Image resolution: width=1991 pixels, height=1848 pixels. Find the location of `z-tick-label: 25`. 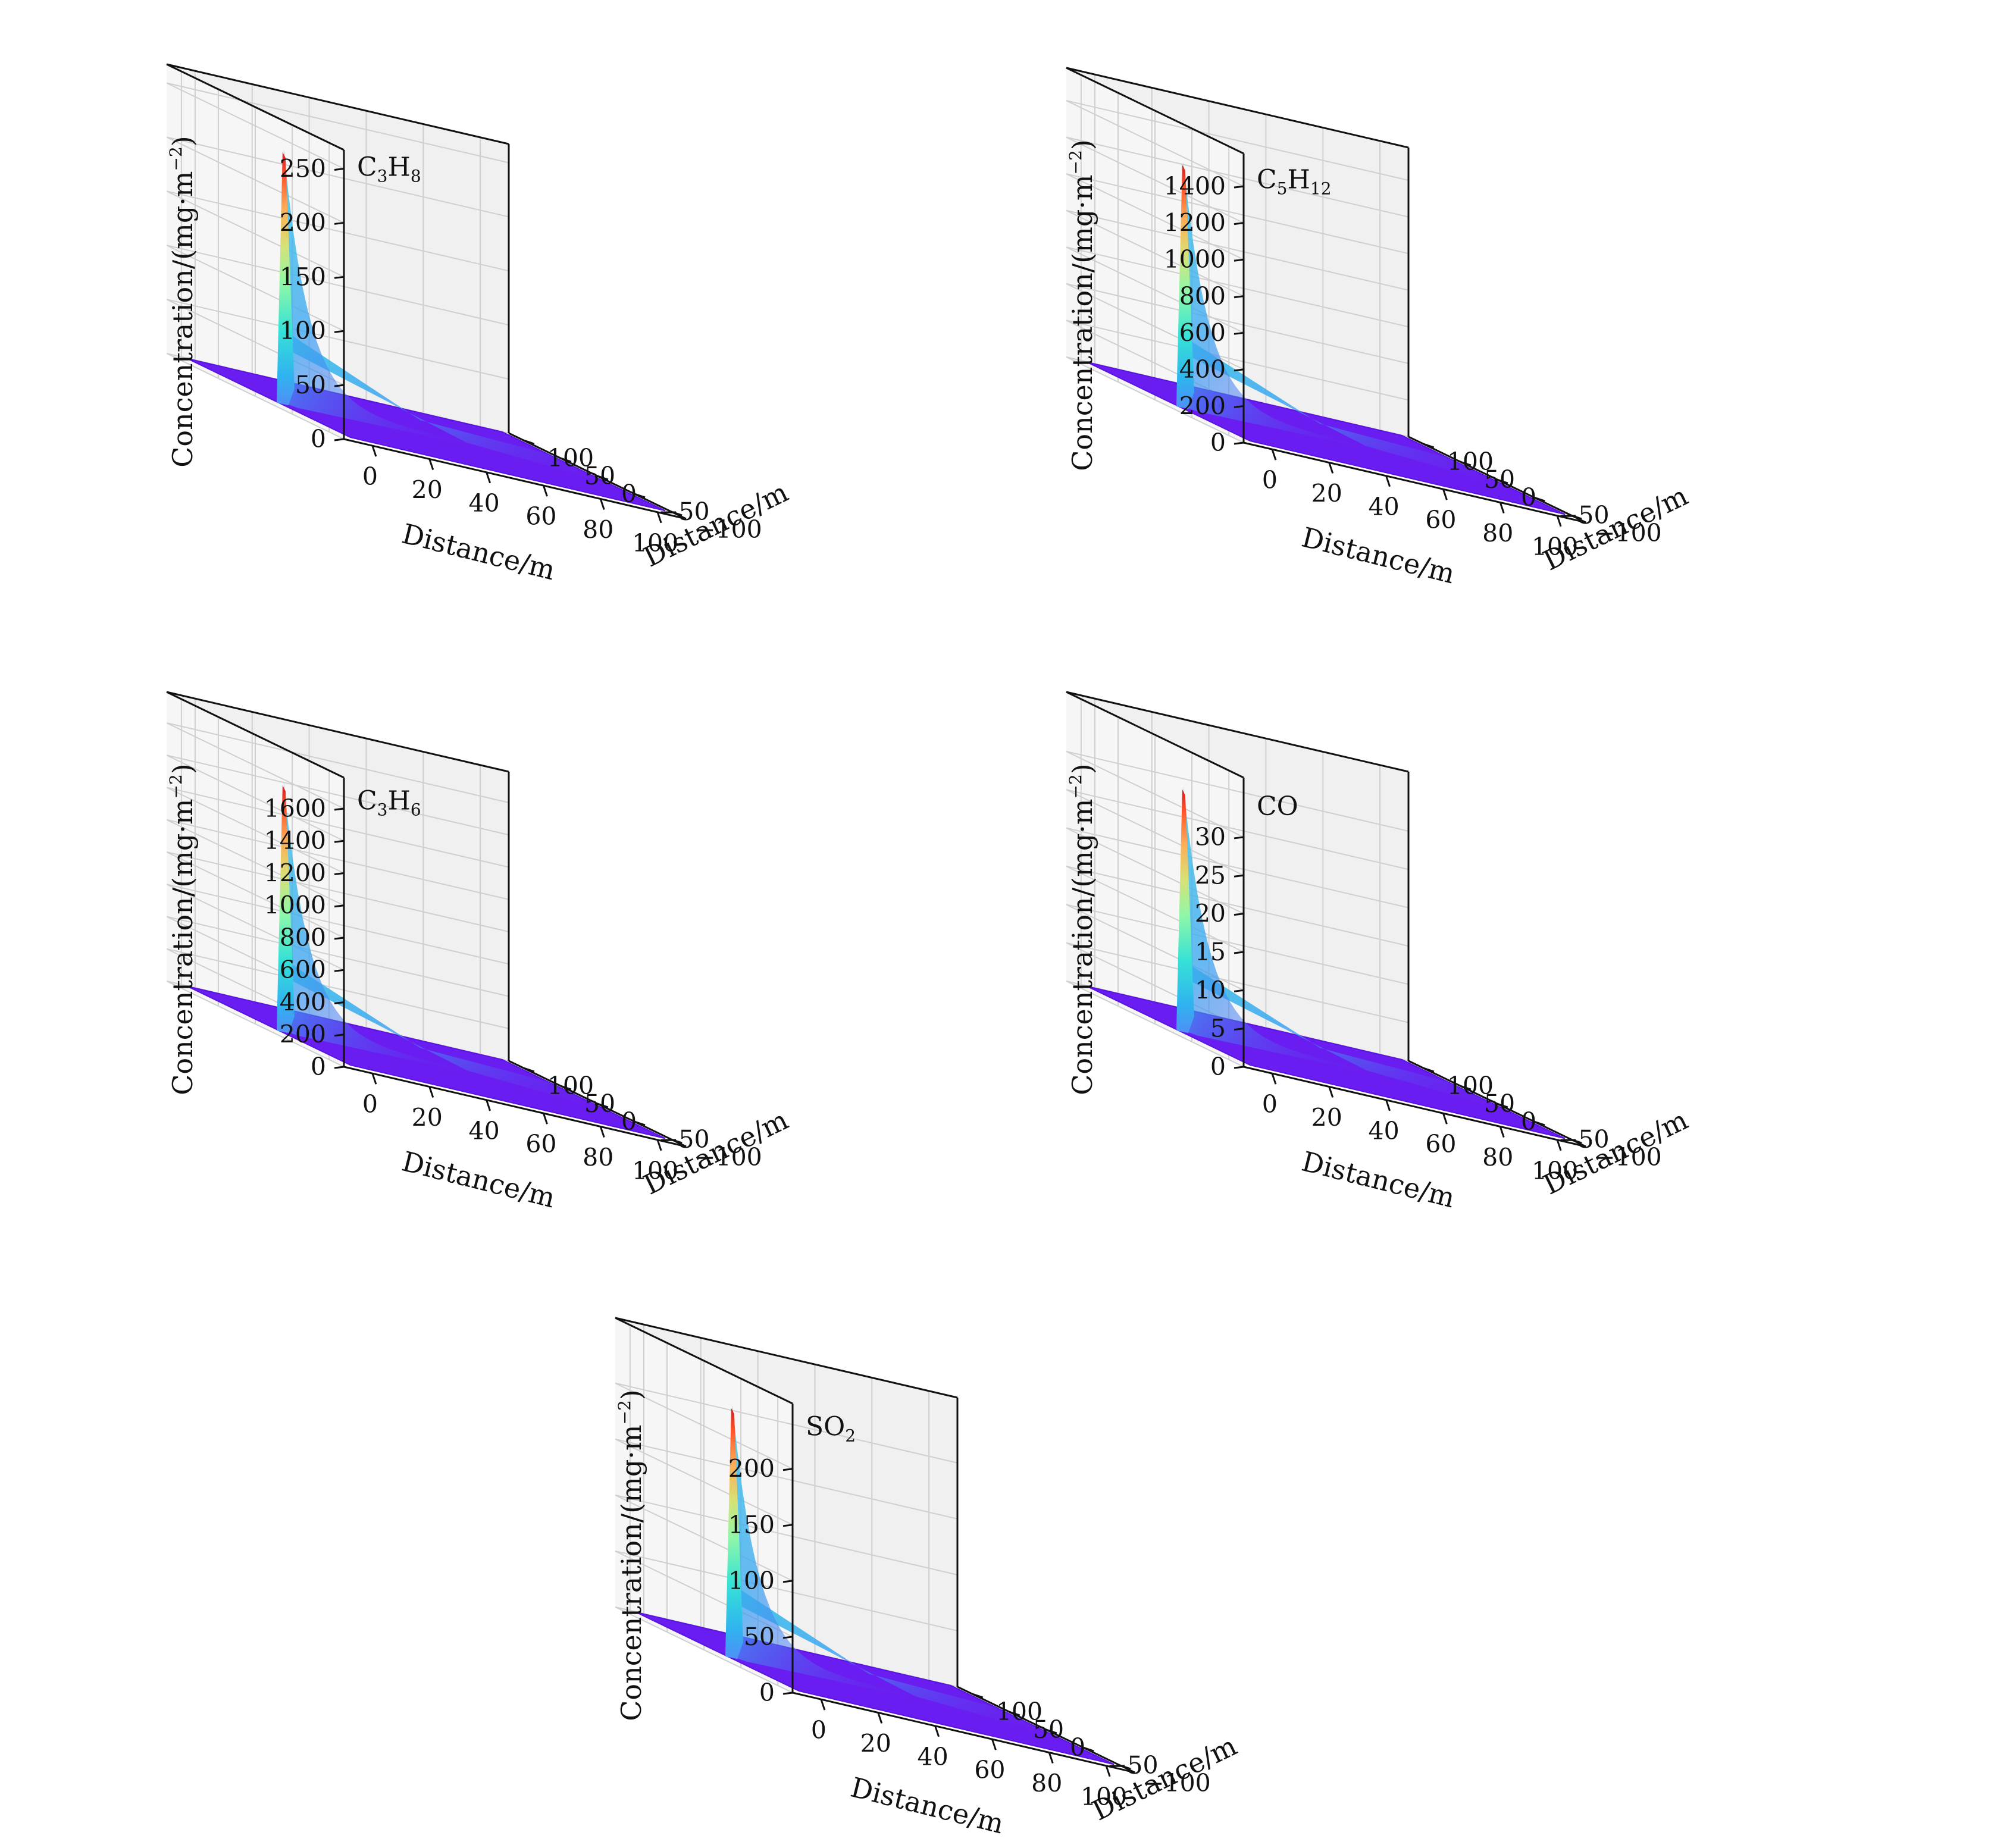

z-tick-label: 25 is located at coordinates (1210, 875).